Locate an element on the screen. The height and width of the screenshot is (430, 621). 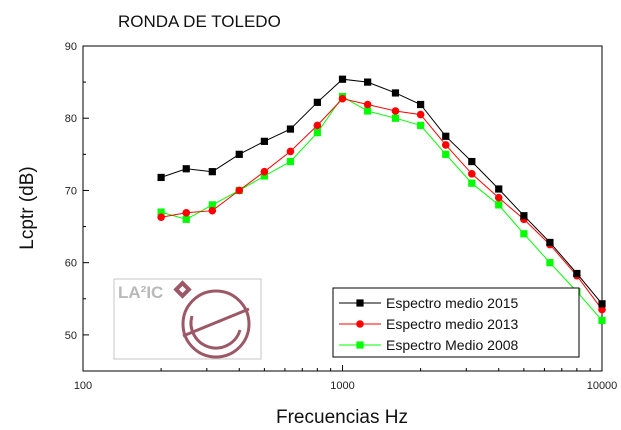
x-axis-ticks: 100 1000 10000 is located at coordinates (345, 378).